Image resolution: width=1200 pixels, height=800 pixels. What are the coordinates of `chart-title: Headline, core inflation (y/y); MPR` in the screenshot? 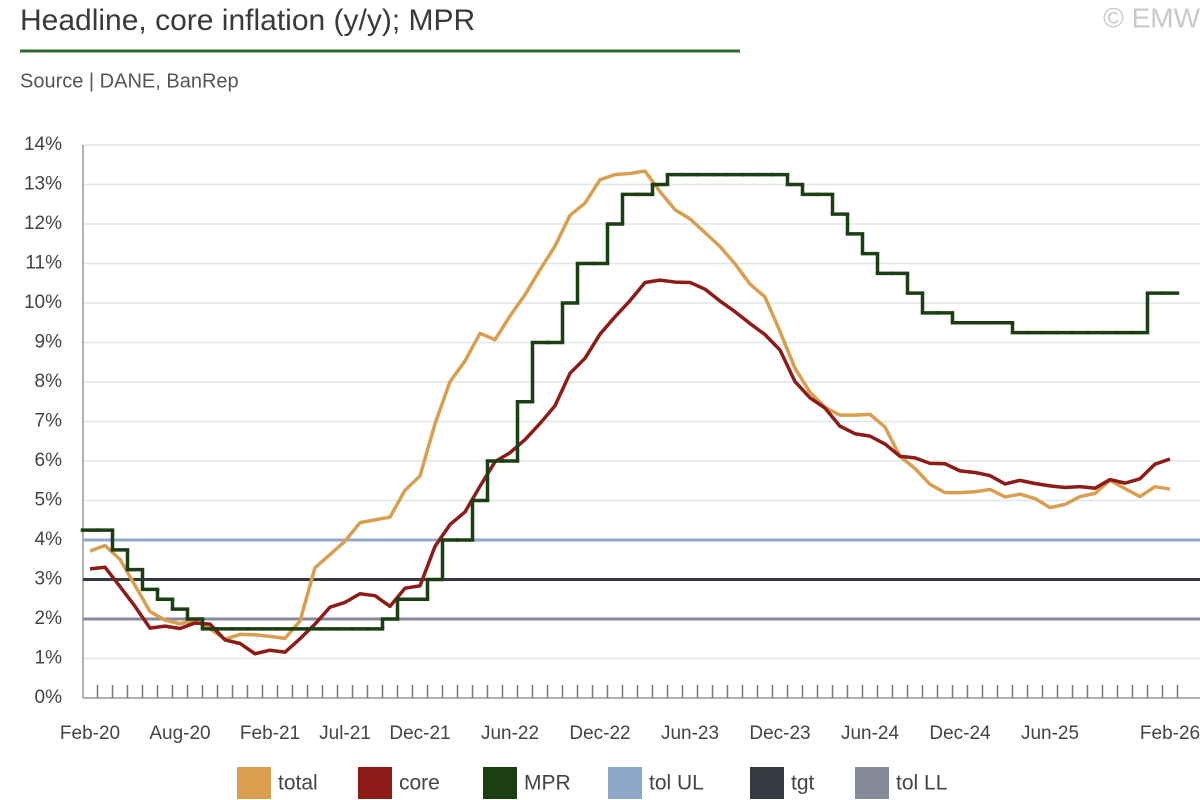 It's located at (247, 20).